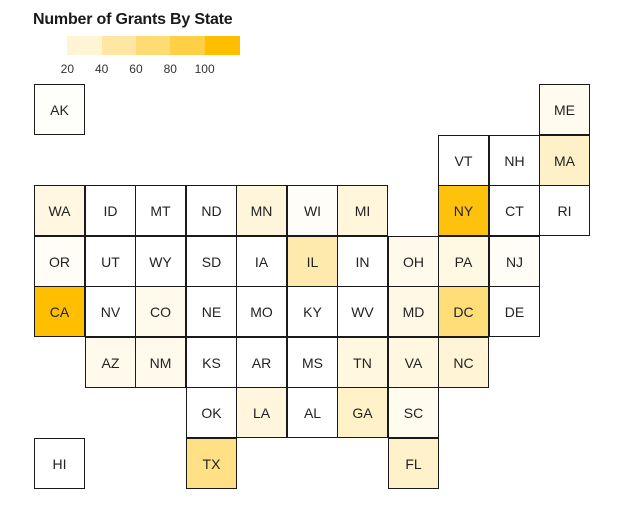 This screenshot has height=509, width=643. Describe the element at coordinates (362, 362) in the screenshot. I see `state-tile-tn: TN` at that location.